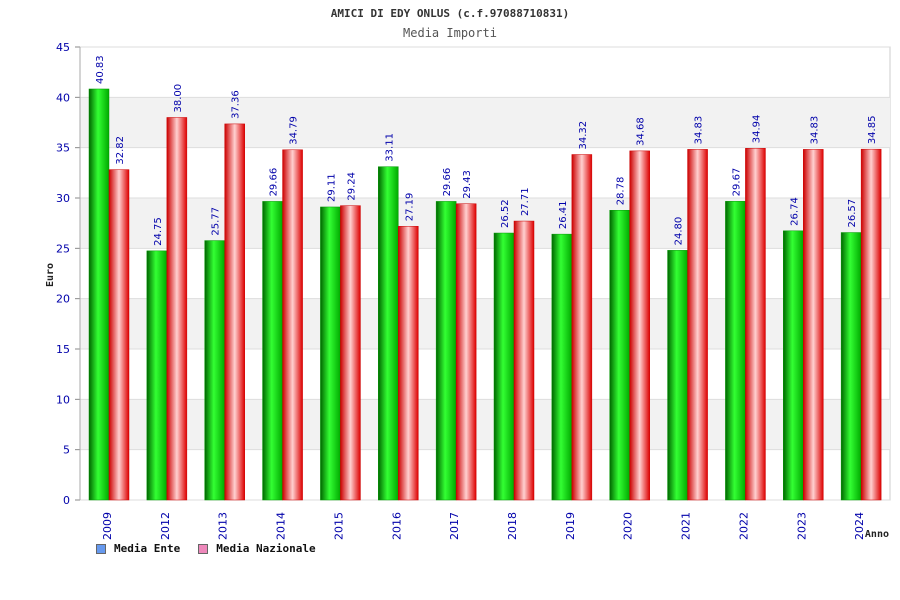 Image resolution: width=900 pixels, height=600 pixels. I want to click on y-tick-label: 5, so click(66, 450).